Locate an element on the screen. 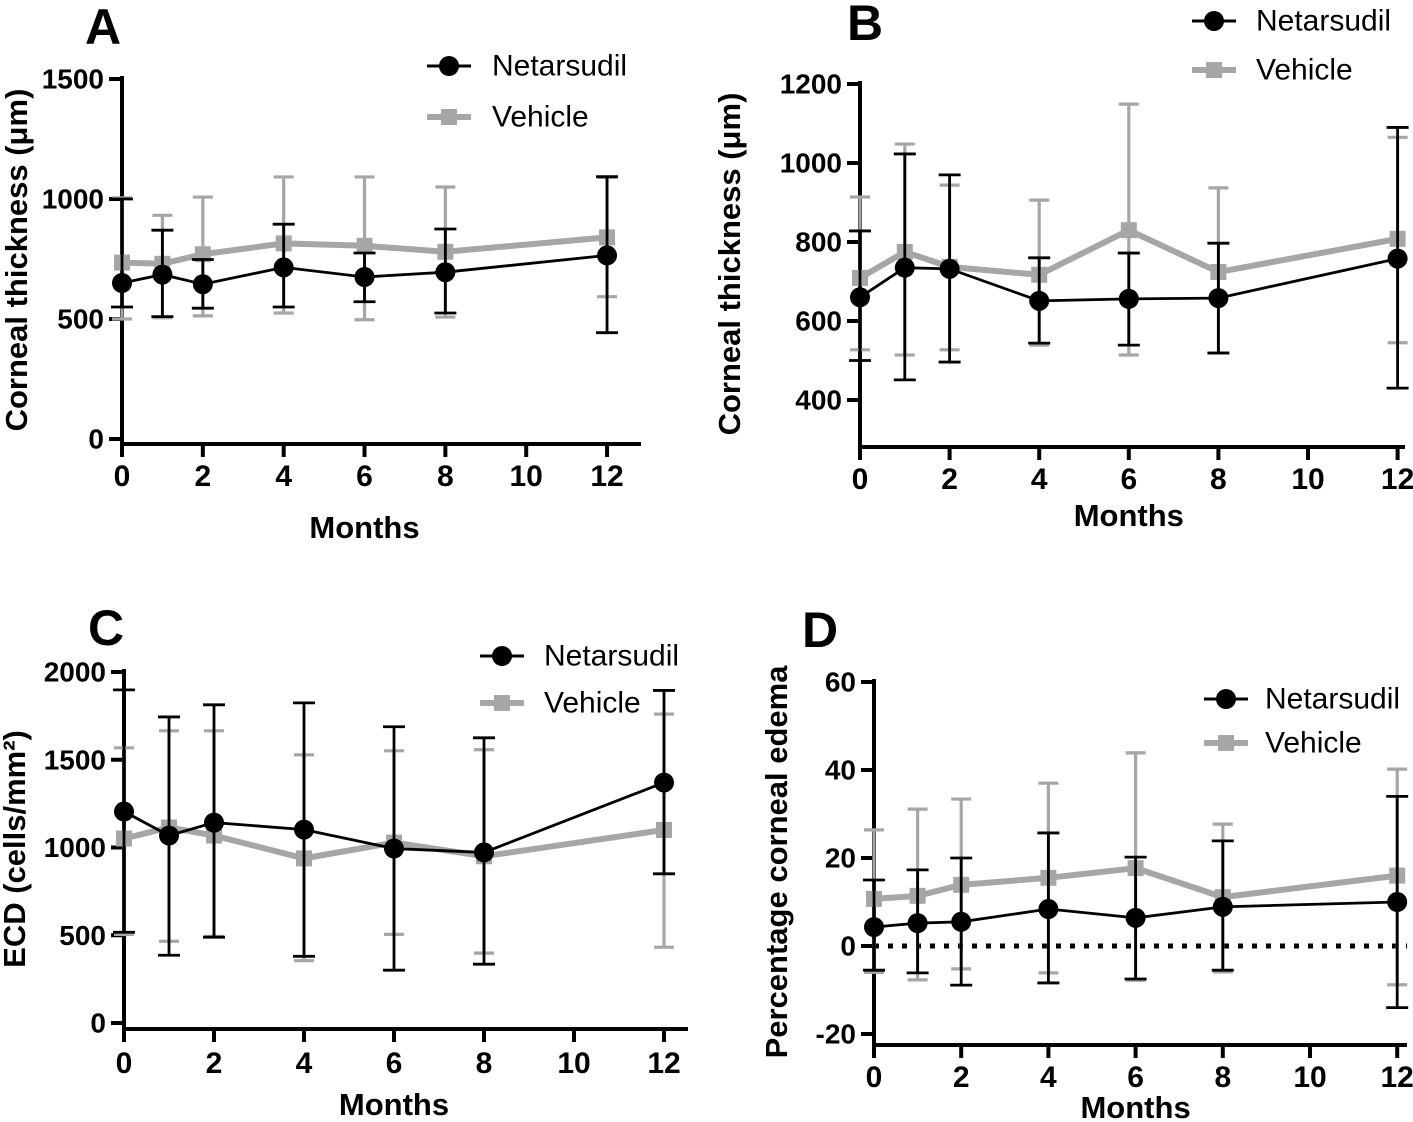 This screenshot has height=1122, width=1413. y-tick-label: -20 is located at coordinates (836, 1034).